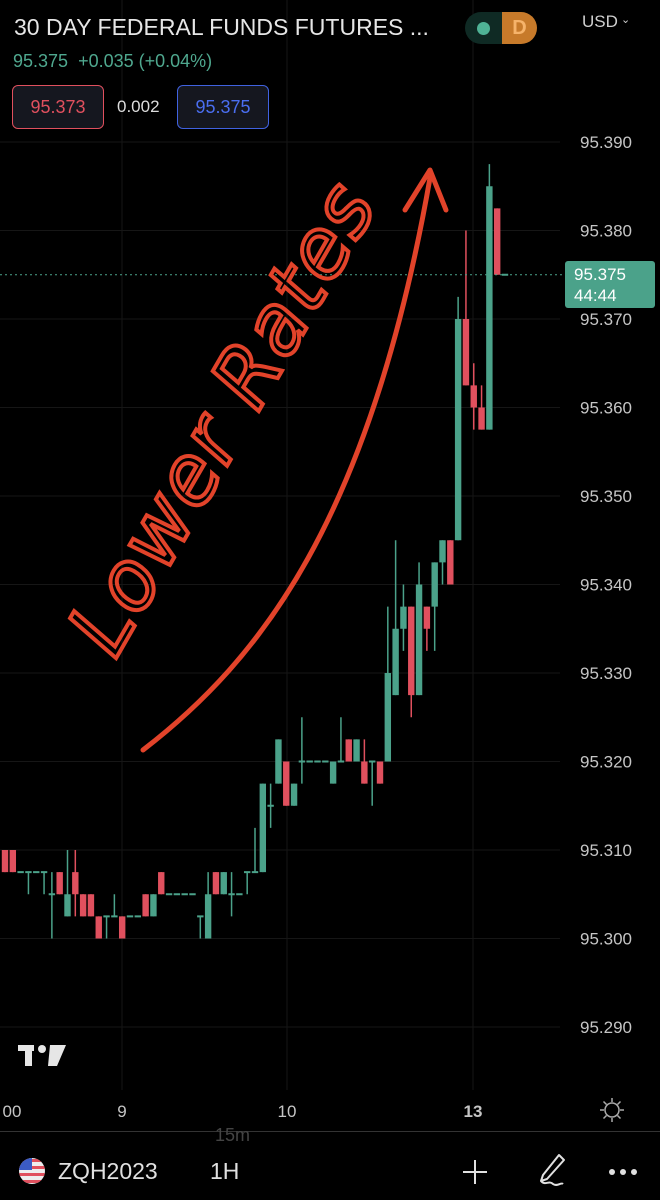  Describe the element at coordinates (112, 61) in the screenshot. I see `quote-line: 95.375 +0.035 (+0.04%)` at that location.